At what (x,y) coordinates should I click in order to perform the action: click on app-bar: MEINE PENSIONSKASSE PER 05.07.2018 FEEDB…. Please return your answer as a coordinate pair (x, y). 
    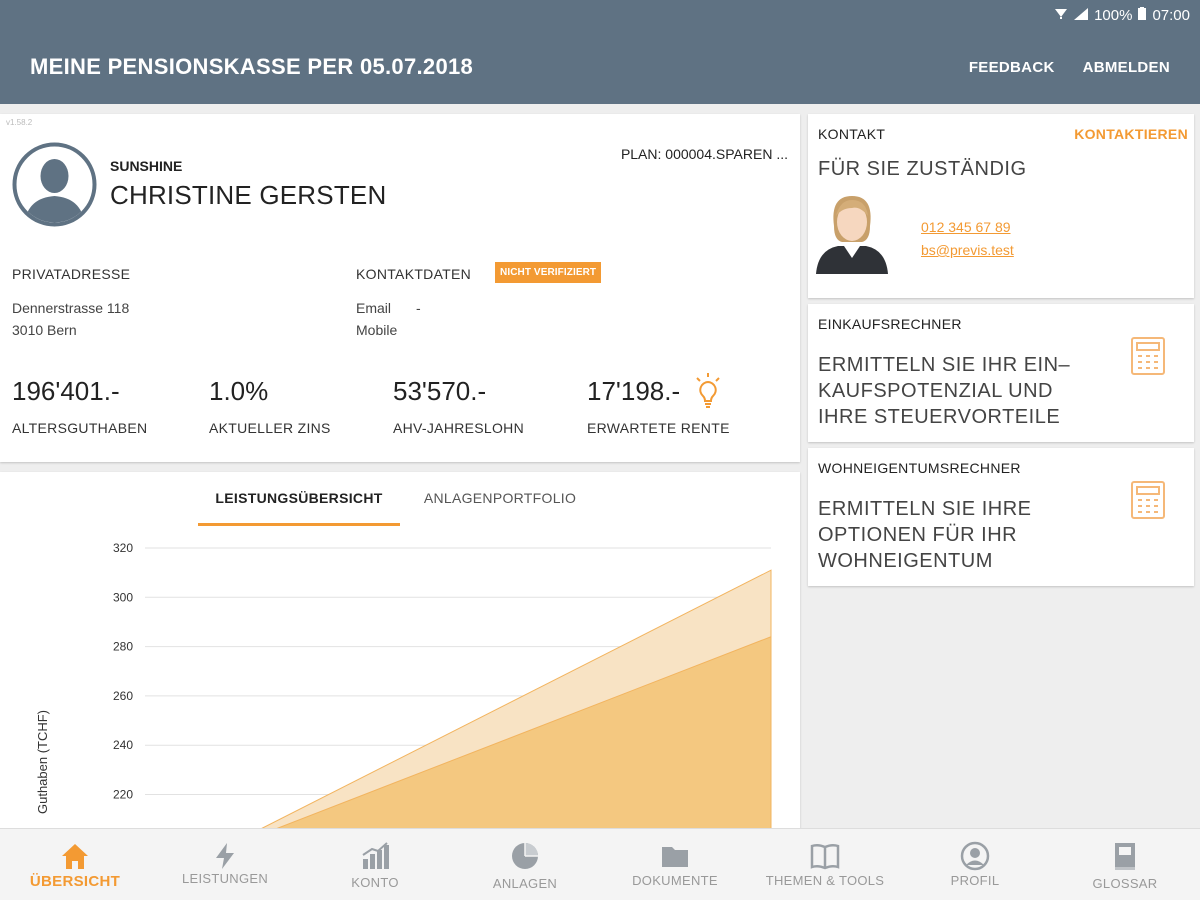
    Looking at the image, I should click on (600, 67).